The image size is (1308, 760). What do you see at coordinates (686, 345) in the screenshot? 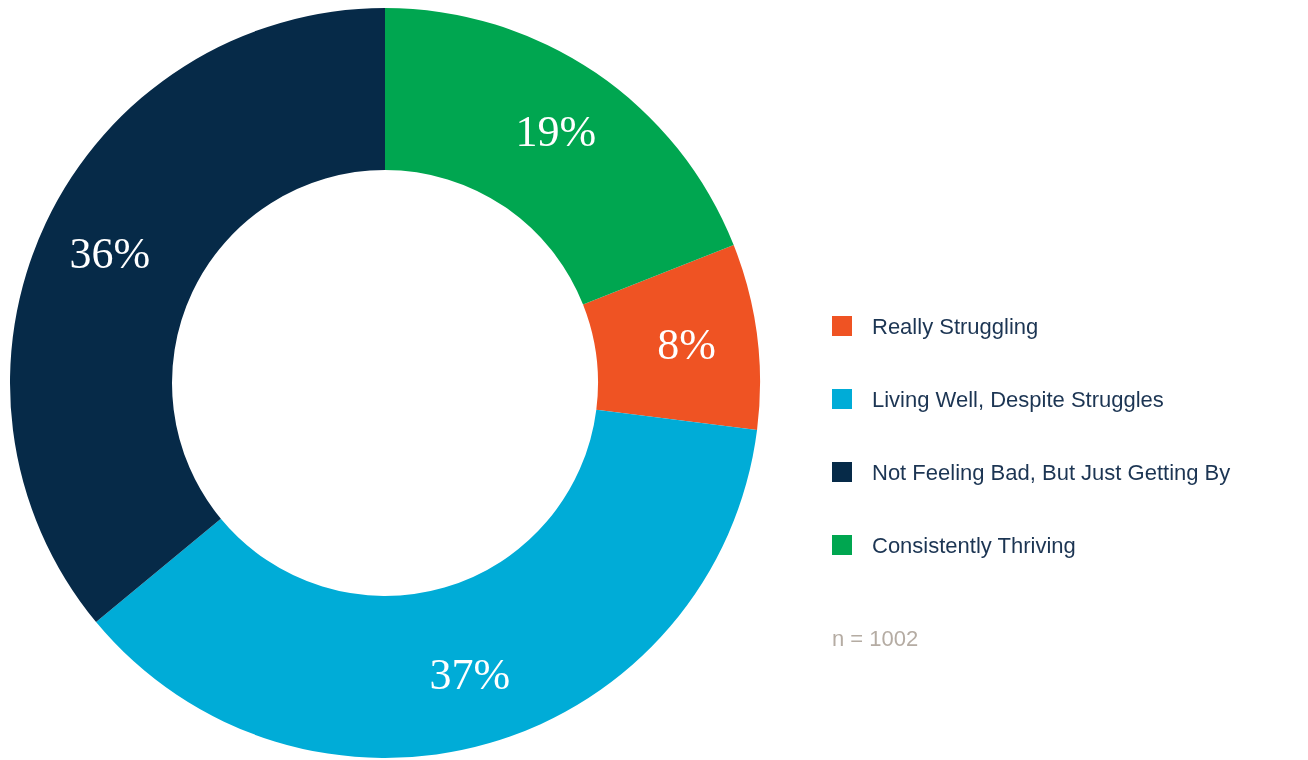
I see `data-label: 8%` at bounding box center [686, 345].